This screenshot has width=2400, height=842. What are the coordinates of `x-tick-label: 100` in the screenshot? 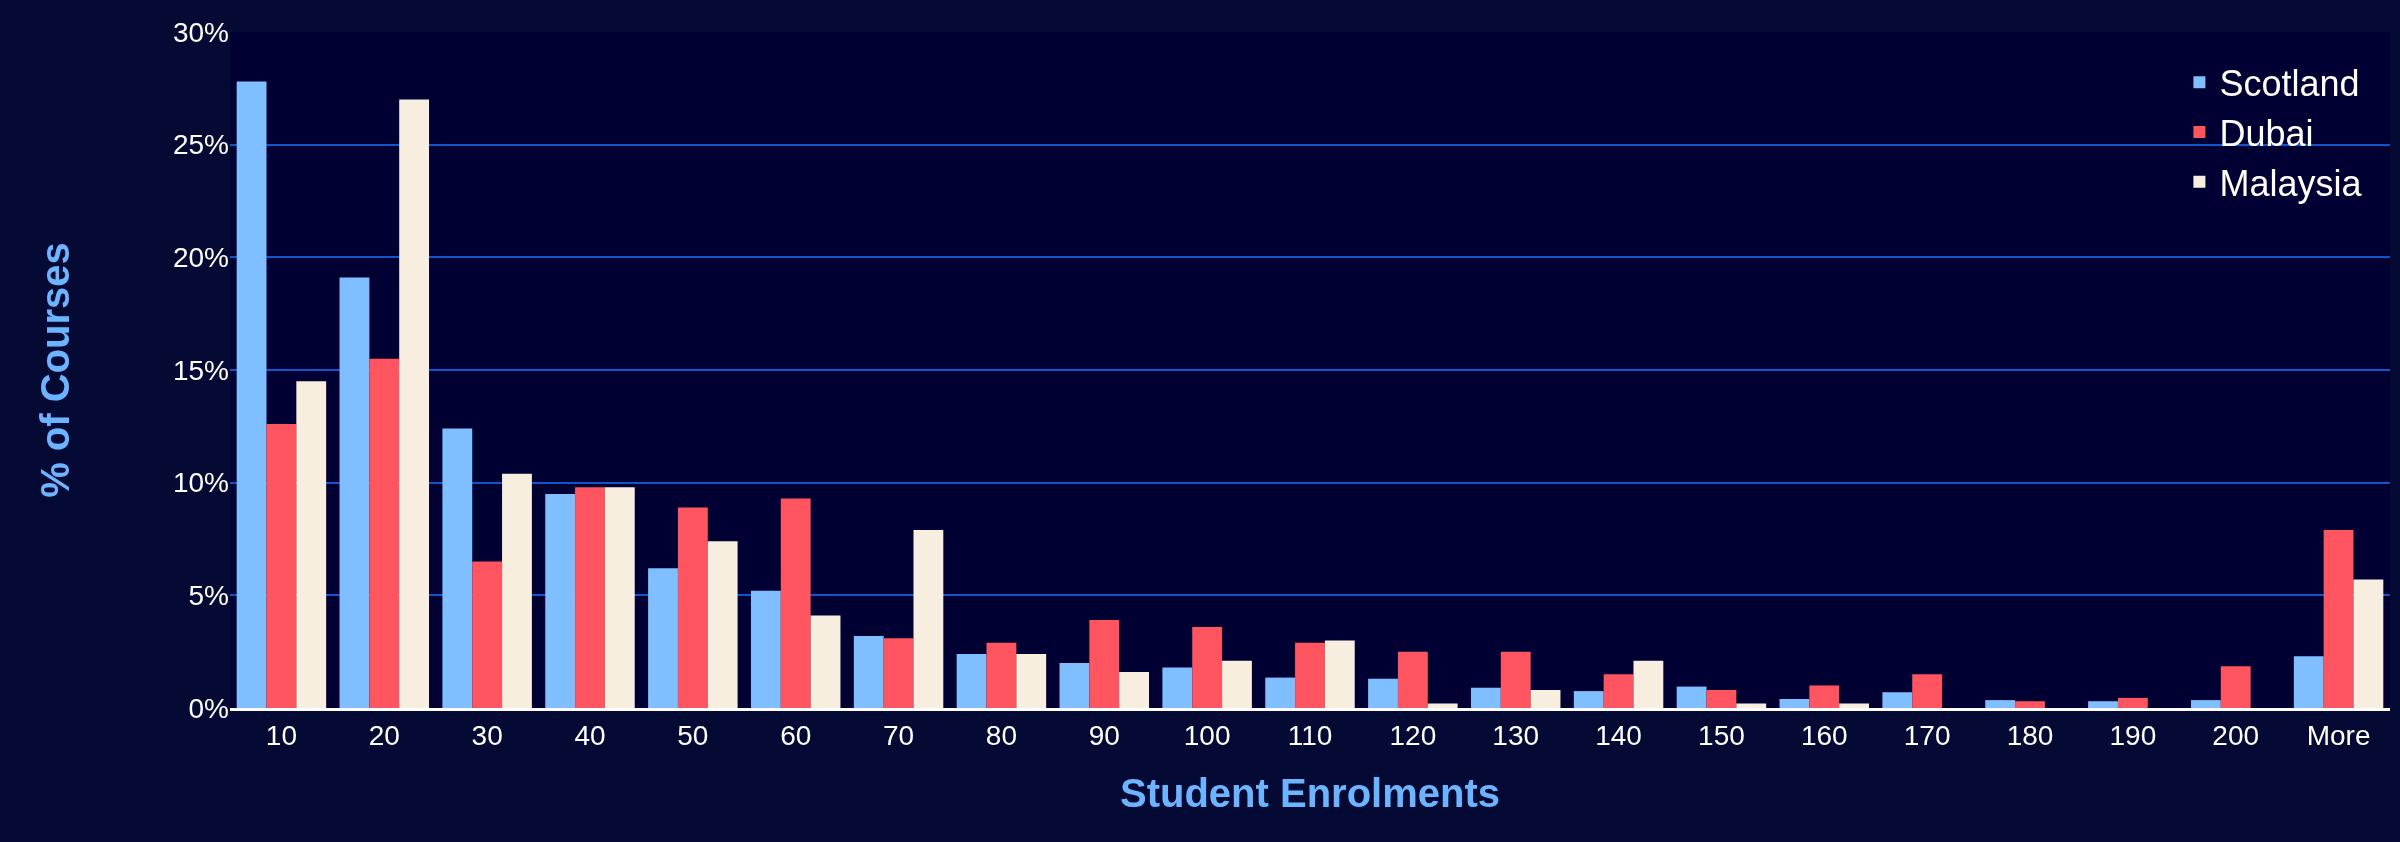 It's located at (1207, 735).